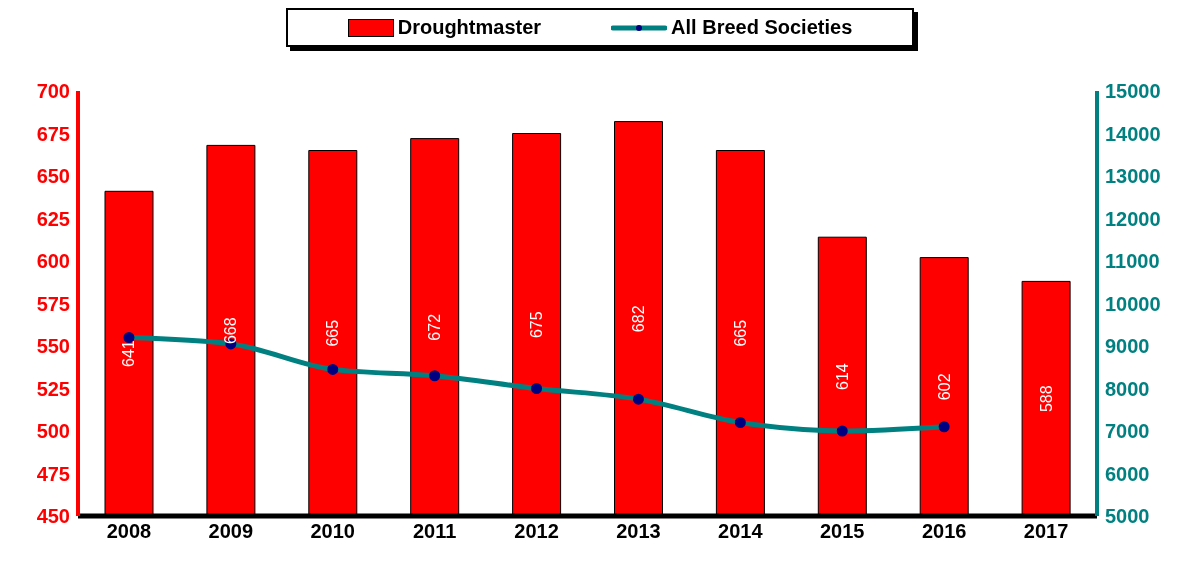 The height and width of the screenshot is (579, 1200). Describe the element at coordinates (842, 531) in the screenshot. I see `x-tick-label: 2015` at that location.